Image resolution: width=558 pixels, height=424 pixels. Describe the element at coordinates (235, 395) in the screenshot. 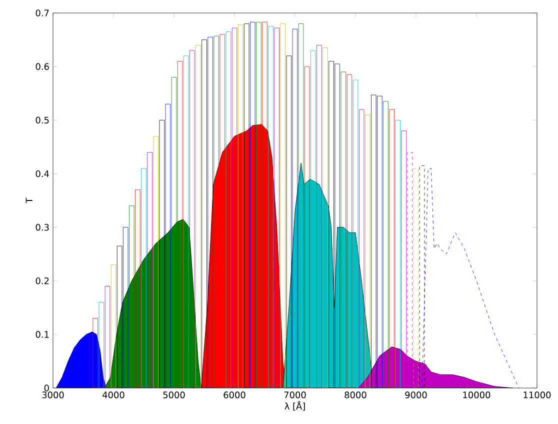

I see `x-tick-label: 6000` at that location.